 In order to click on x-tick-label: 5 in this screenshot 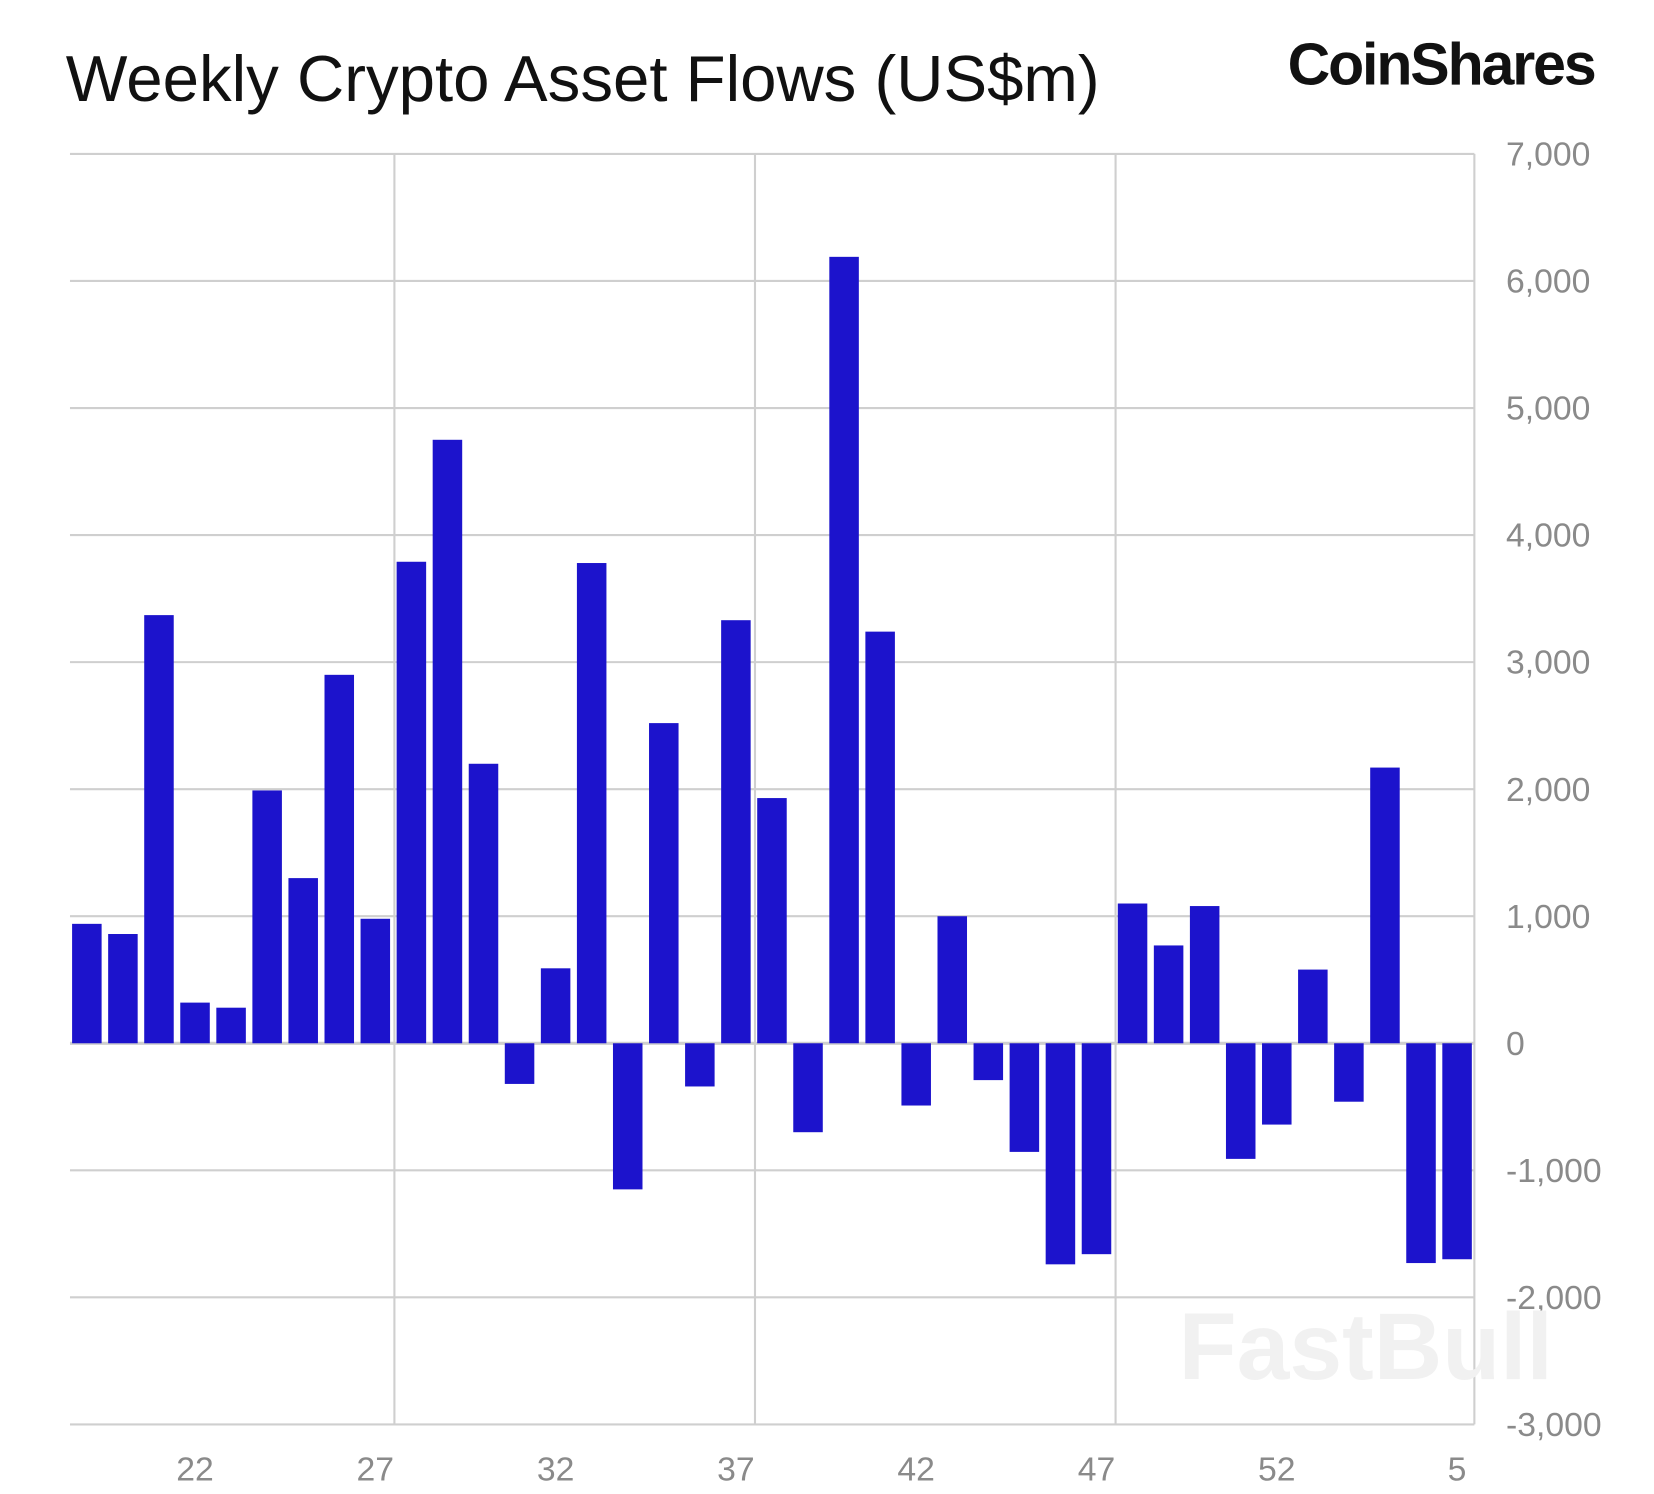, I will do `click(1457, 1469)`.